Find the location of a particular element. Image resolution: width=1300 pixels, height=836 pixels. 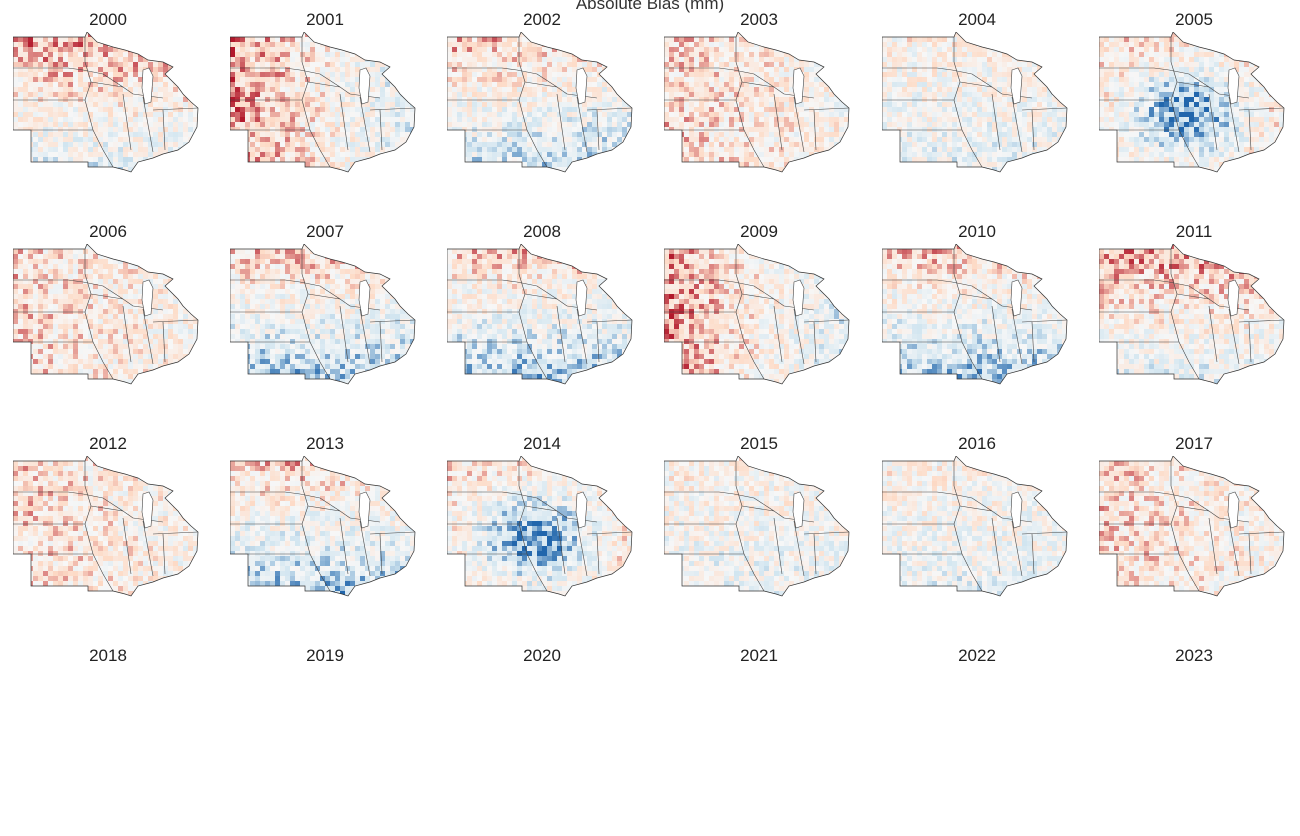

panel-year-label: 2001 is located at coordinates (325, 20).